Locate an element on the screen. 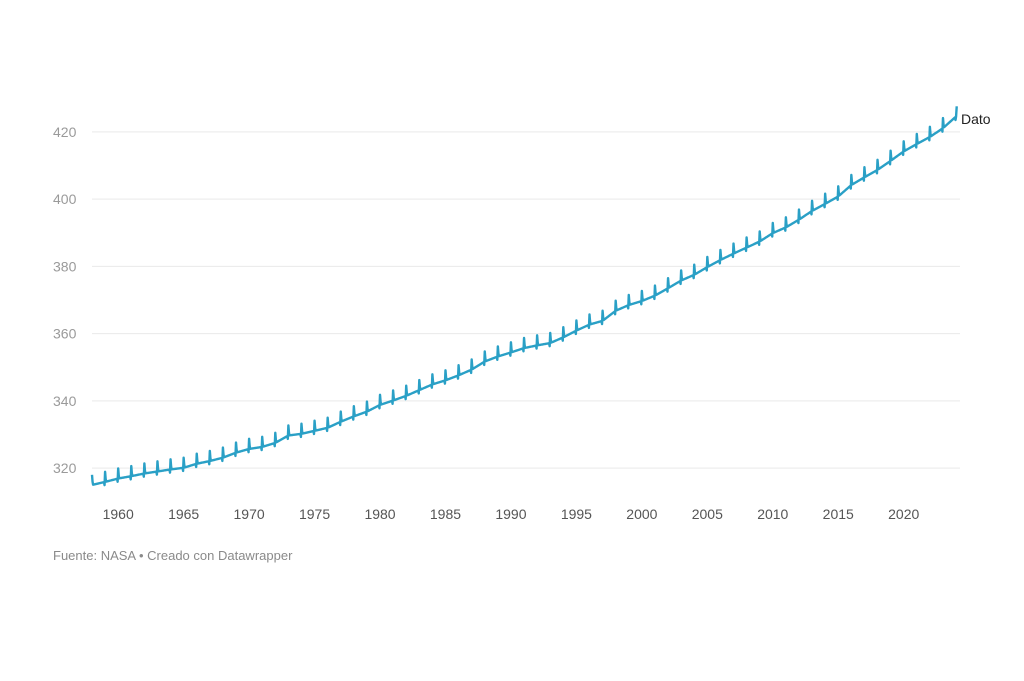 The image size is (1024, 681). x-tick-label-2020: 2020 is located at coordinates (903, 514).